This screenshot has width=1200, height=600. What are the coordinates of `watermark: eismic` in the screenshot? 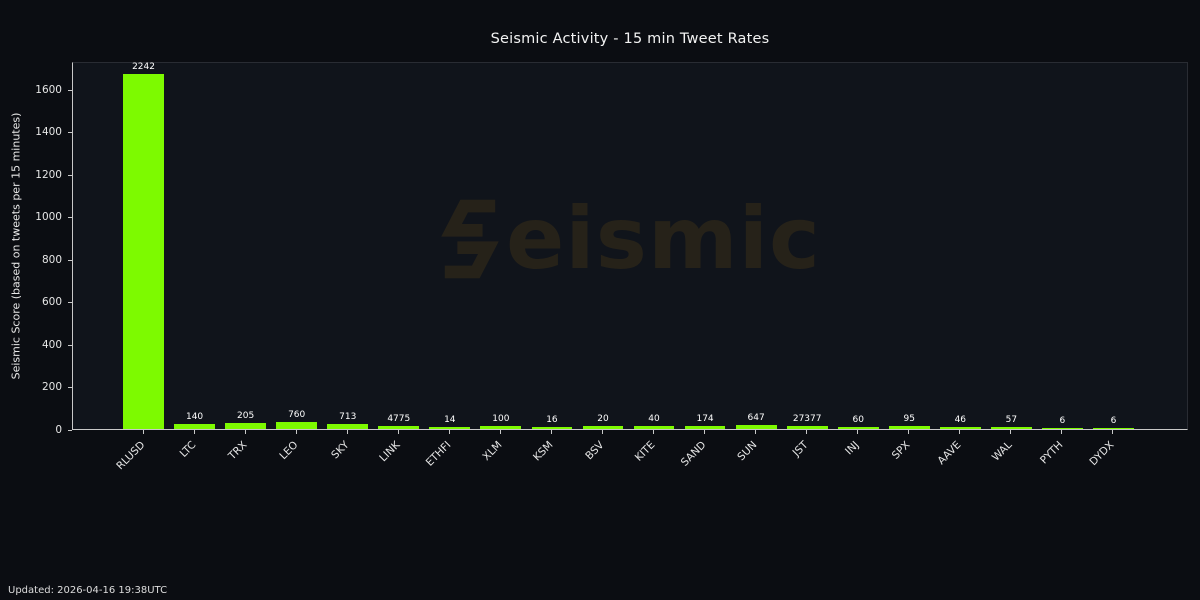 It's located at (630, 239).